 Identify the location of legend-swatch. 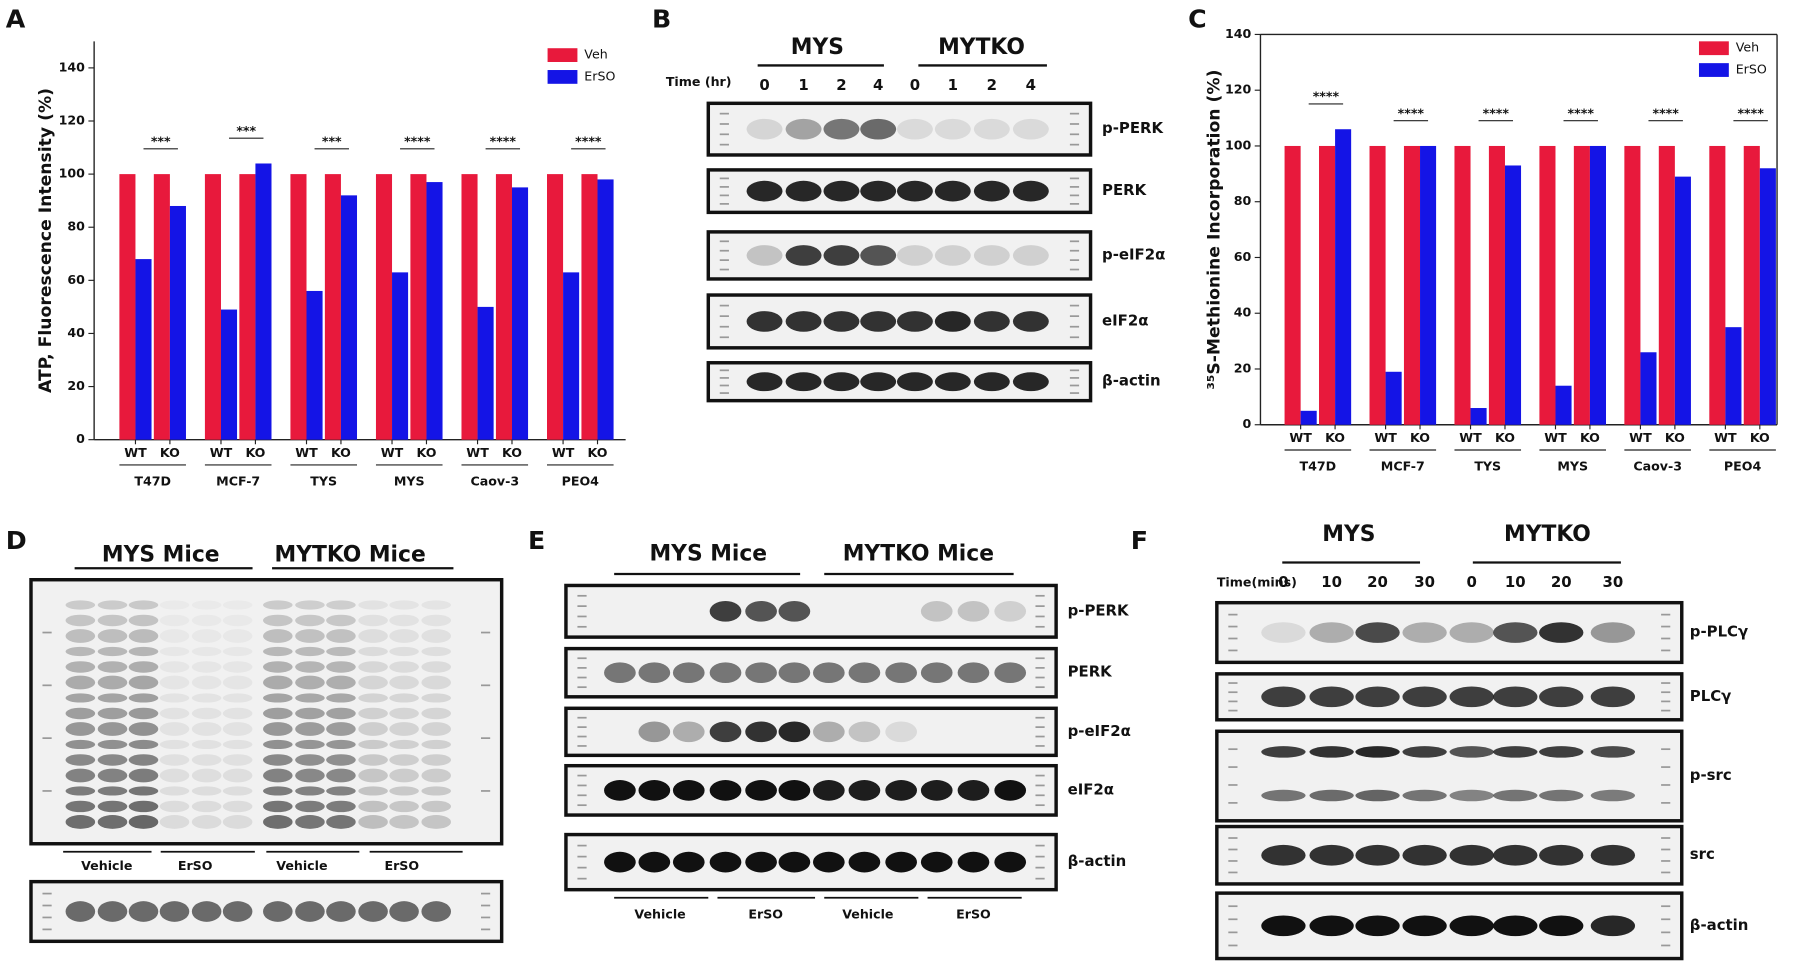
(562, 77).